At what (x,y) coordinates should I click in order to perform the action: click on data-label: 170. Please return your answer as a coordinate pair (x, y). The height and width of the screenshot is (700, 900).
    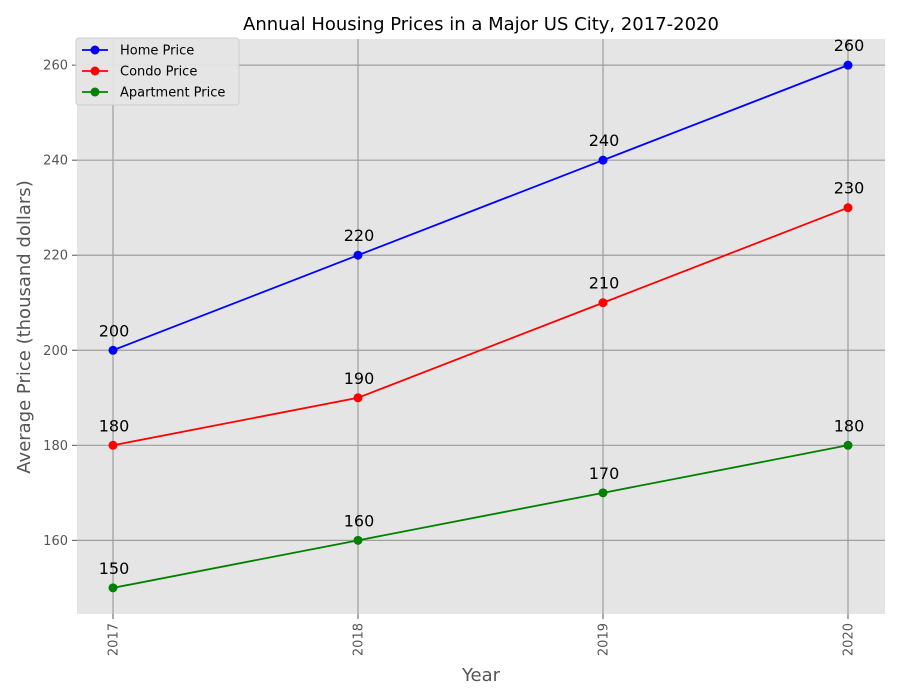
    Looking at the image, I should click on (604, 473).